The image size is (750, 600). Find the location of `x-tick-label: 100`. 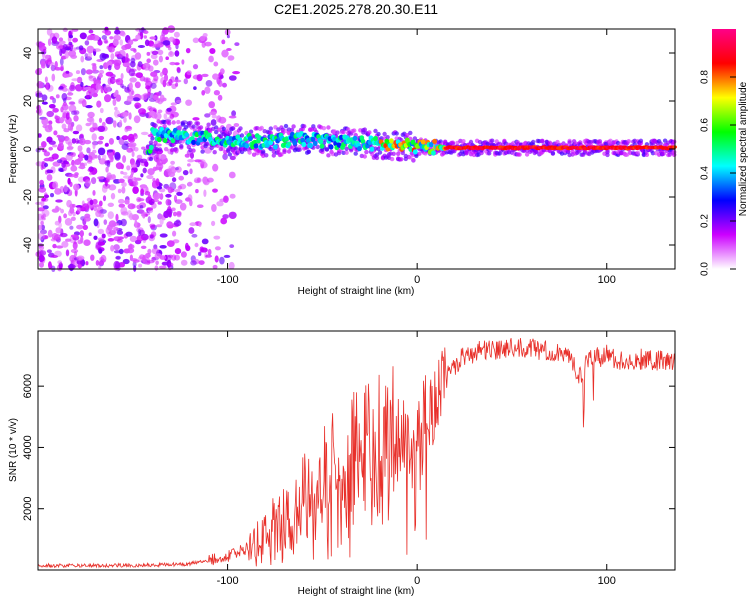

x-tick-label: 100 is located at coordinates (607, 581).